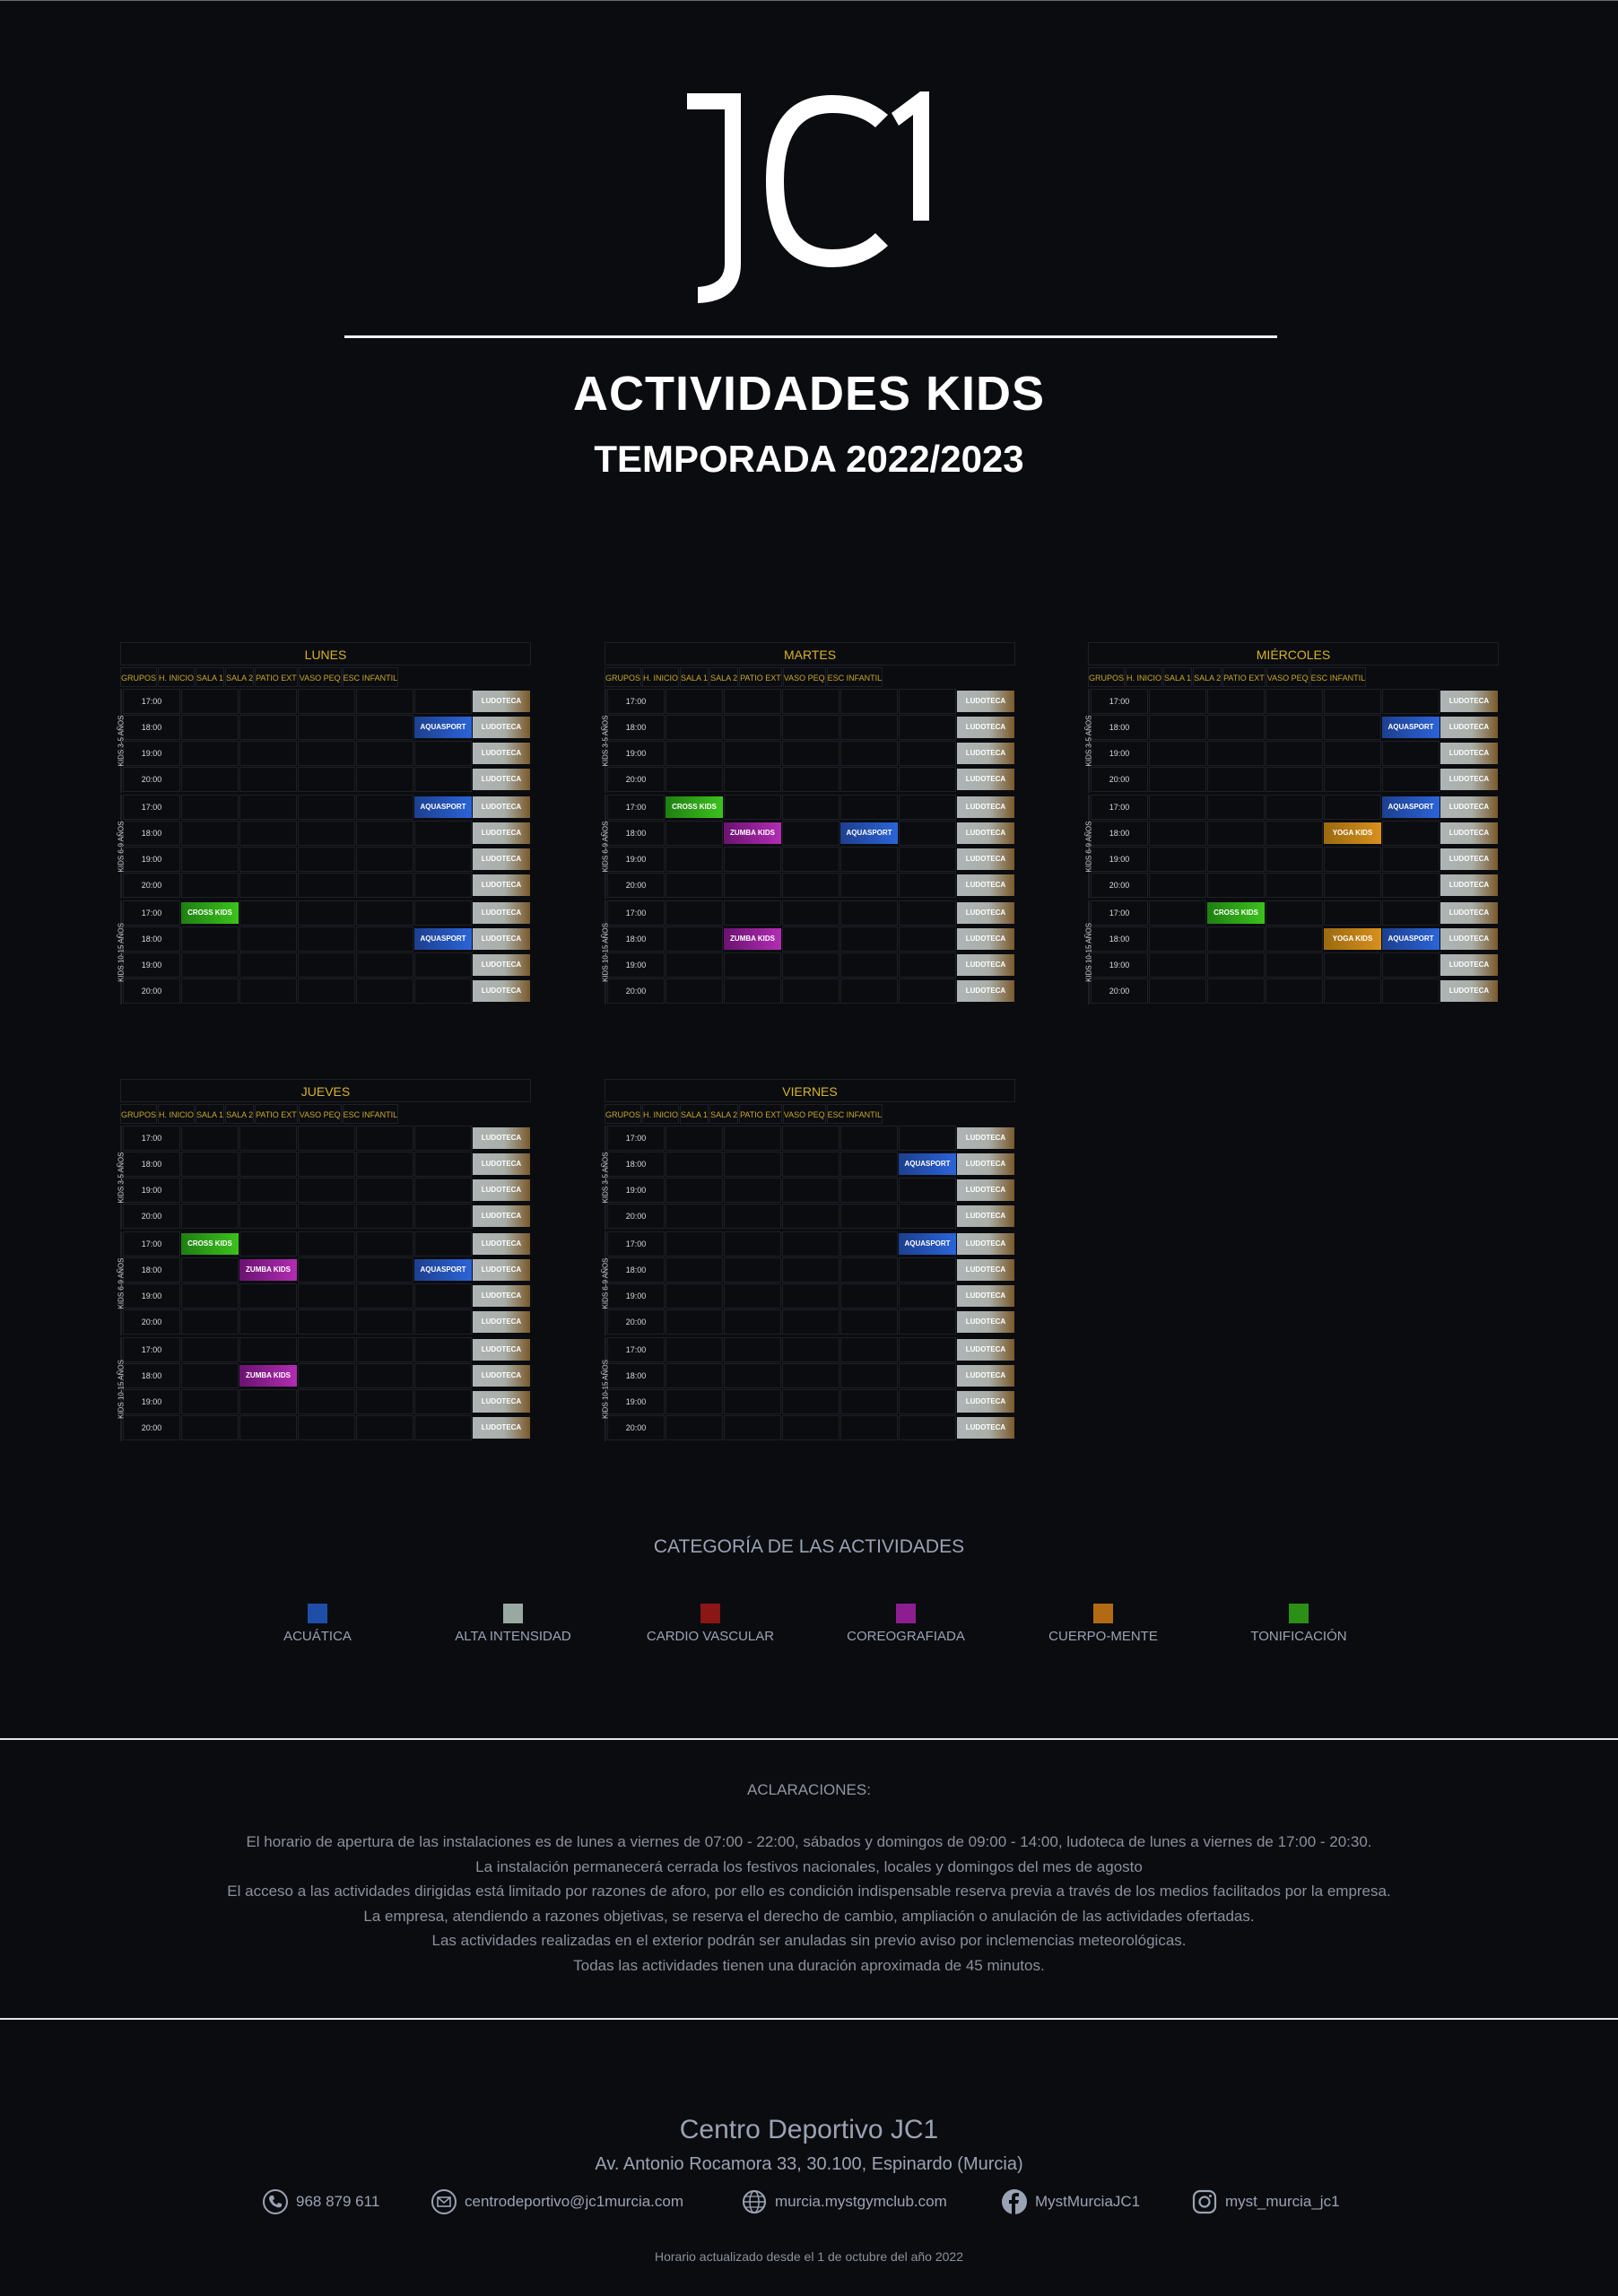 The width and height of the screenshot is (1618, 2296). What do you see at coordinates (320, 2201) in the screenshot?
I see `contact-phone: 968 879 611` at bounding box center [320, 2201].